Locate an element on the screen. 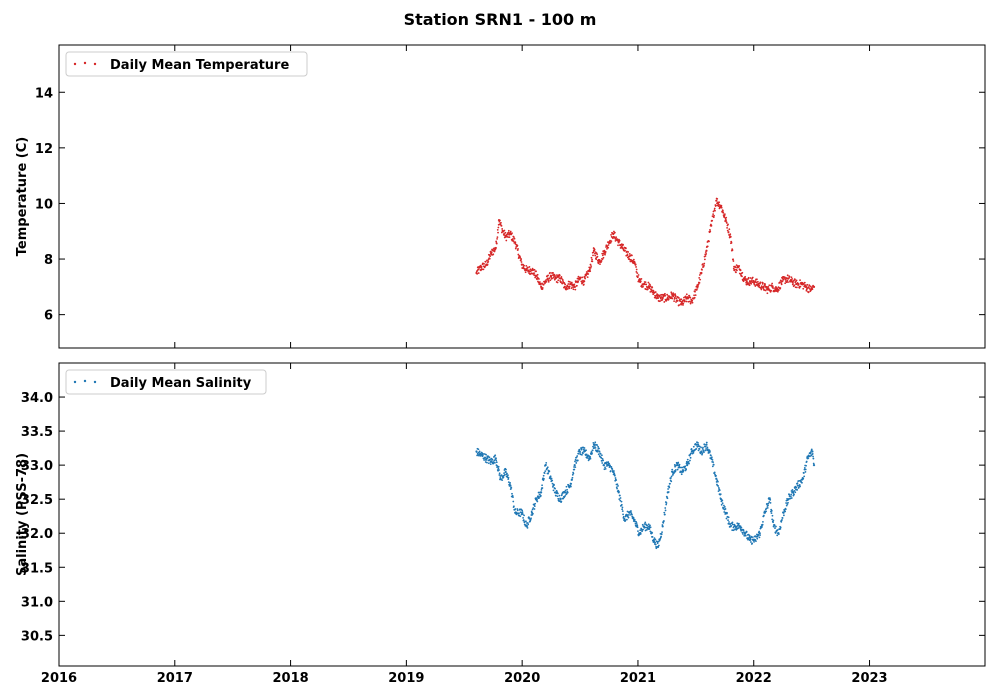 The image size is (1000, 700). y-tick-label: 32.0 is located at coordinates (37, 534).